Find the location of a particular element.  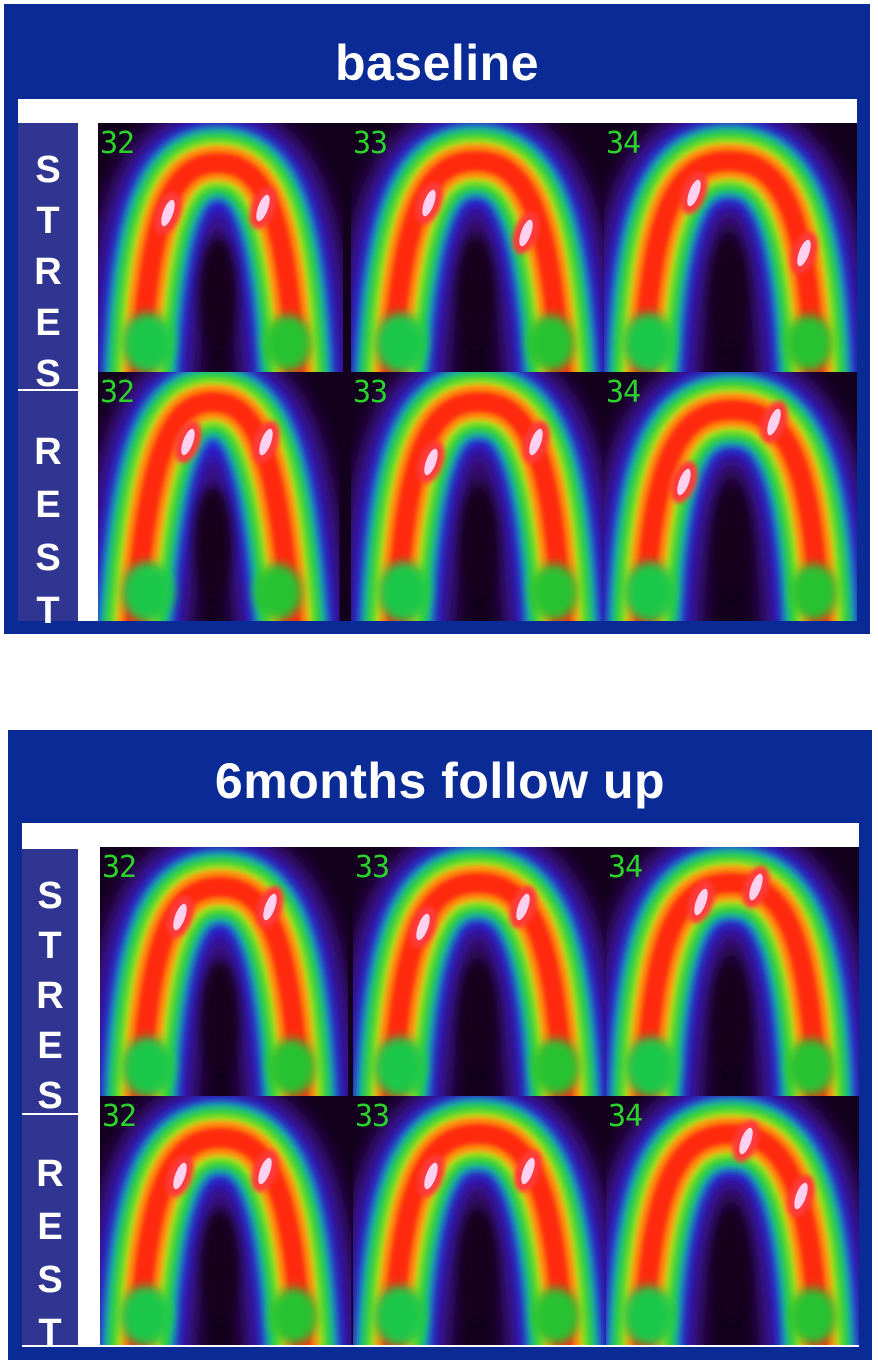

panel-title: 6months follow up is located at coordinates (440, 781).